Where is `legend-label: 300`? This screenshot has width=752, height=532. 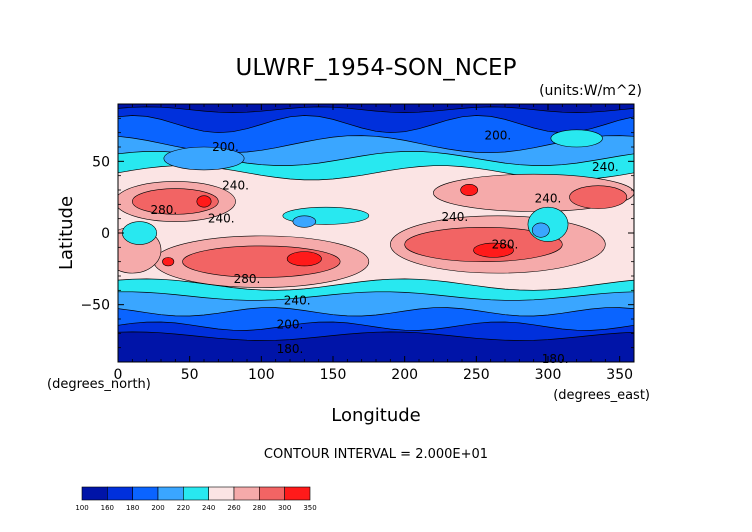
legend-label: 300 is located at coordinates (284, 508).